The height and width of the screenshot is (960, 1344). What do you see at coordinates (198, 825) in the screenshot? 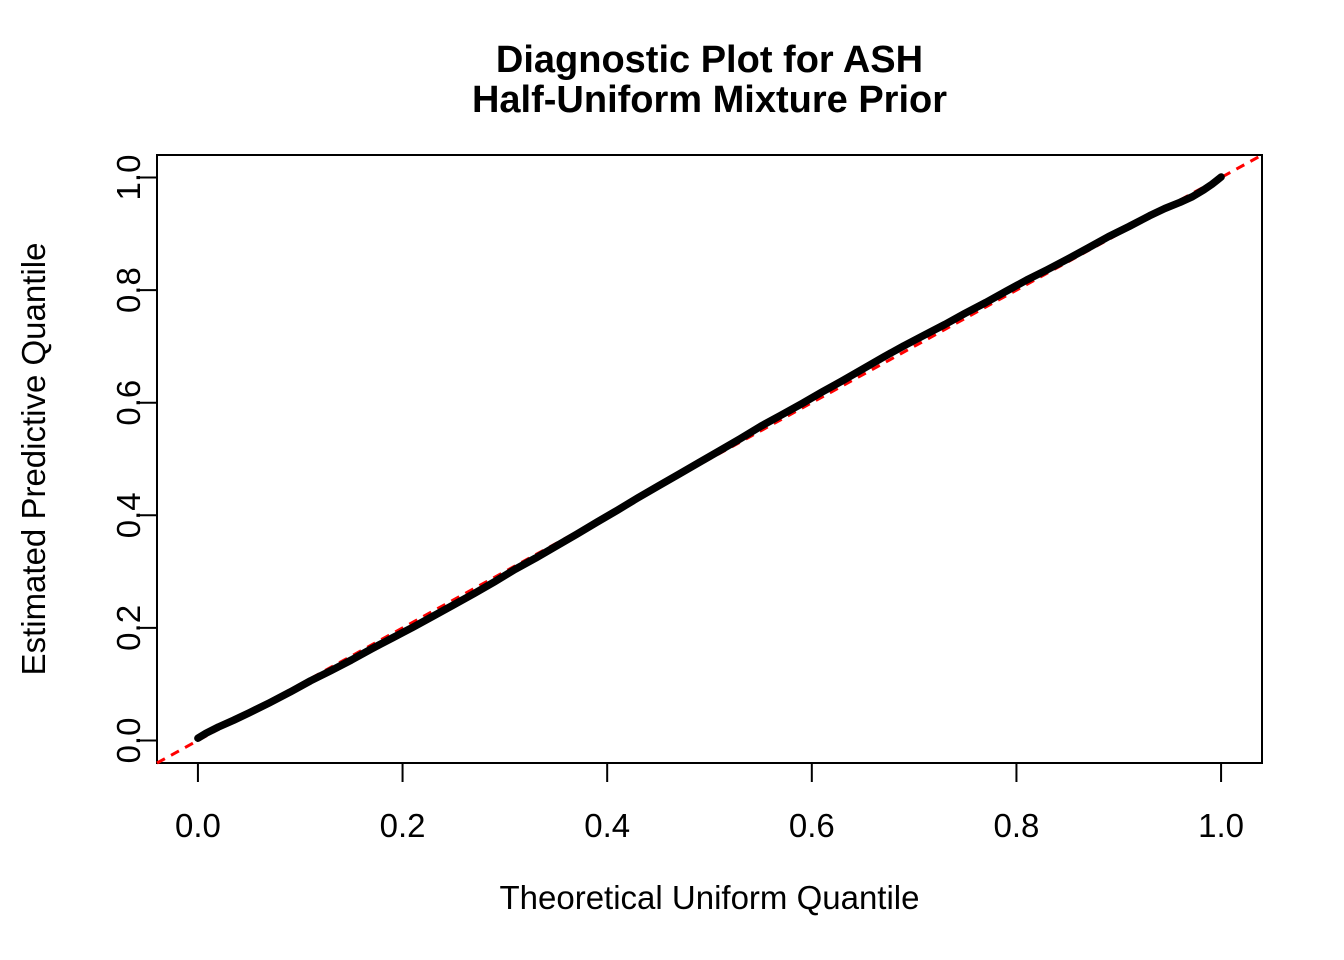
I see `x-tick-label: 0.0` at bounding box center [198, 825].